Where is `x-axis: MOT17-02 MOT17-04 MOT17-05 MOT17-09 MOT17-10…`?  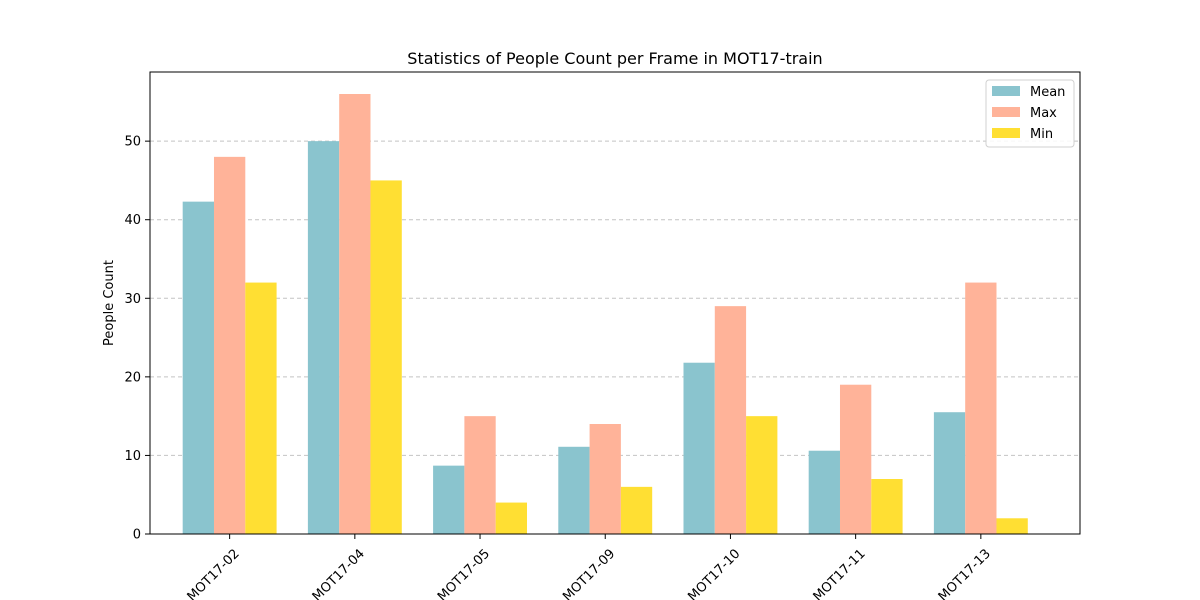
x-axis: MOT17-02 MOT17-04 MOT17-05 MOT17-09 MOT17-10… is located at coordinates (589, 567).